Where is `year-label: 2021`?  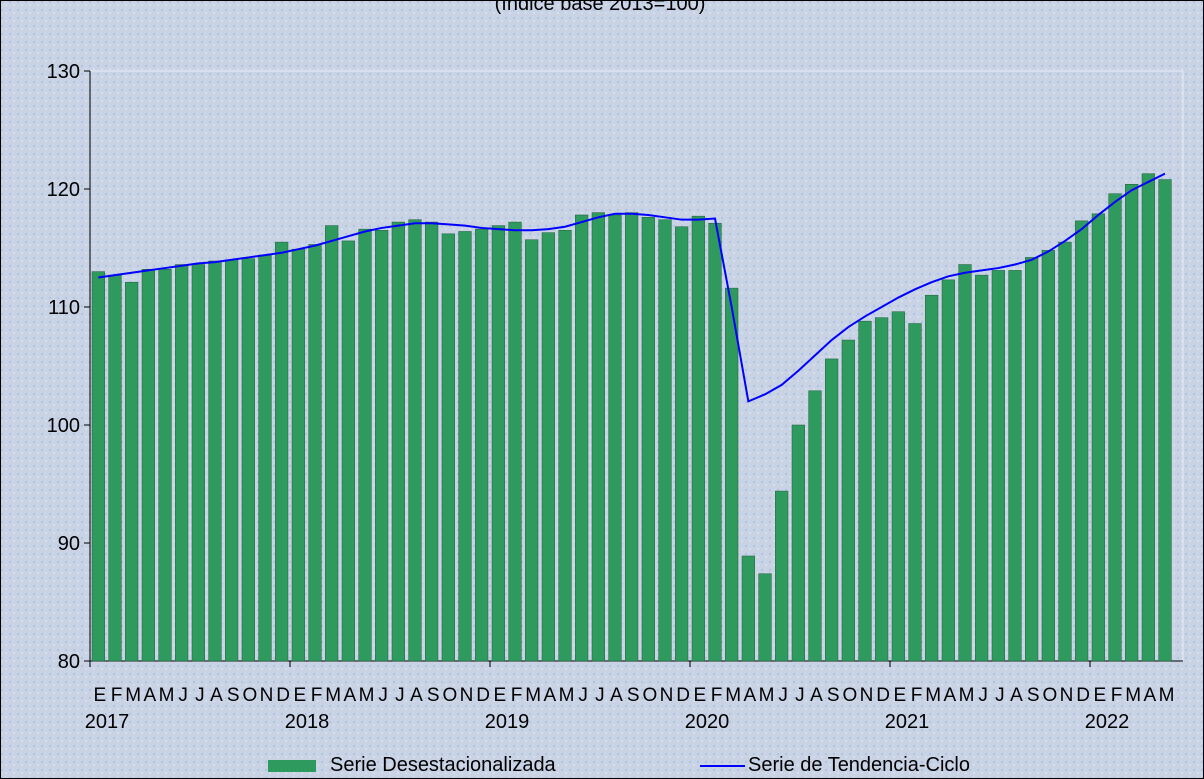 year-label: 2021 is located at coordinates (907, 722).